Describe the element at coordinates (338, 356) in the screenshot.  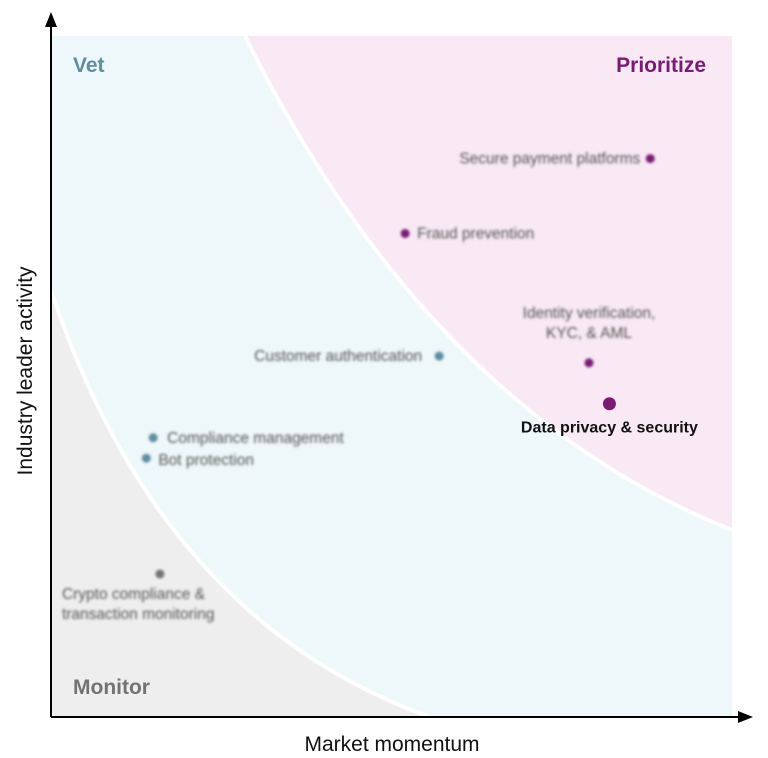
I see `data-point-label: Customer authentication` at that location.